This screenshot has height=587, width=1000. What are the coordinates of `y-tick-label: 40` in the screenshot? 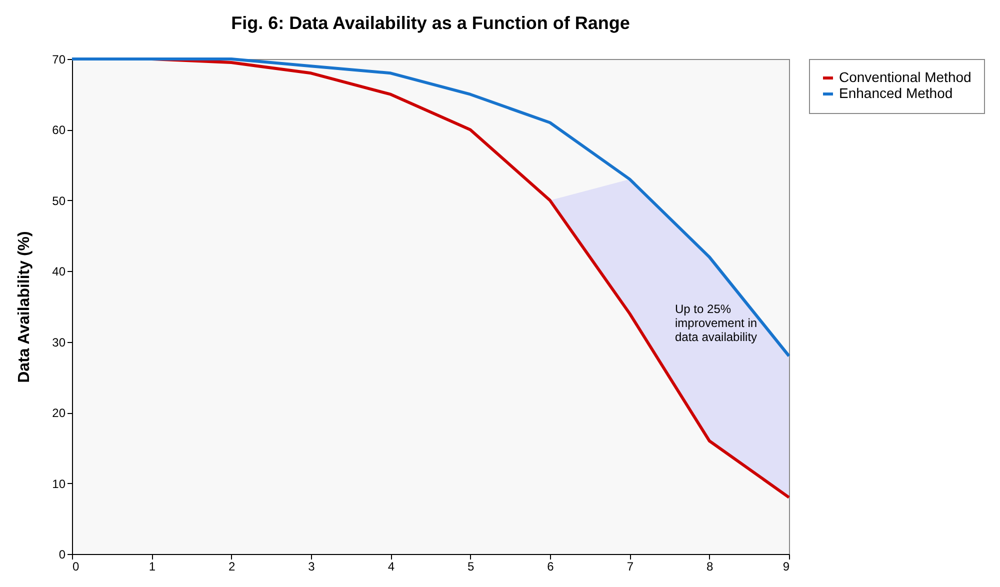 It's located at (59, 271).